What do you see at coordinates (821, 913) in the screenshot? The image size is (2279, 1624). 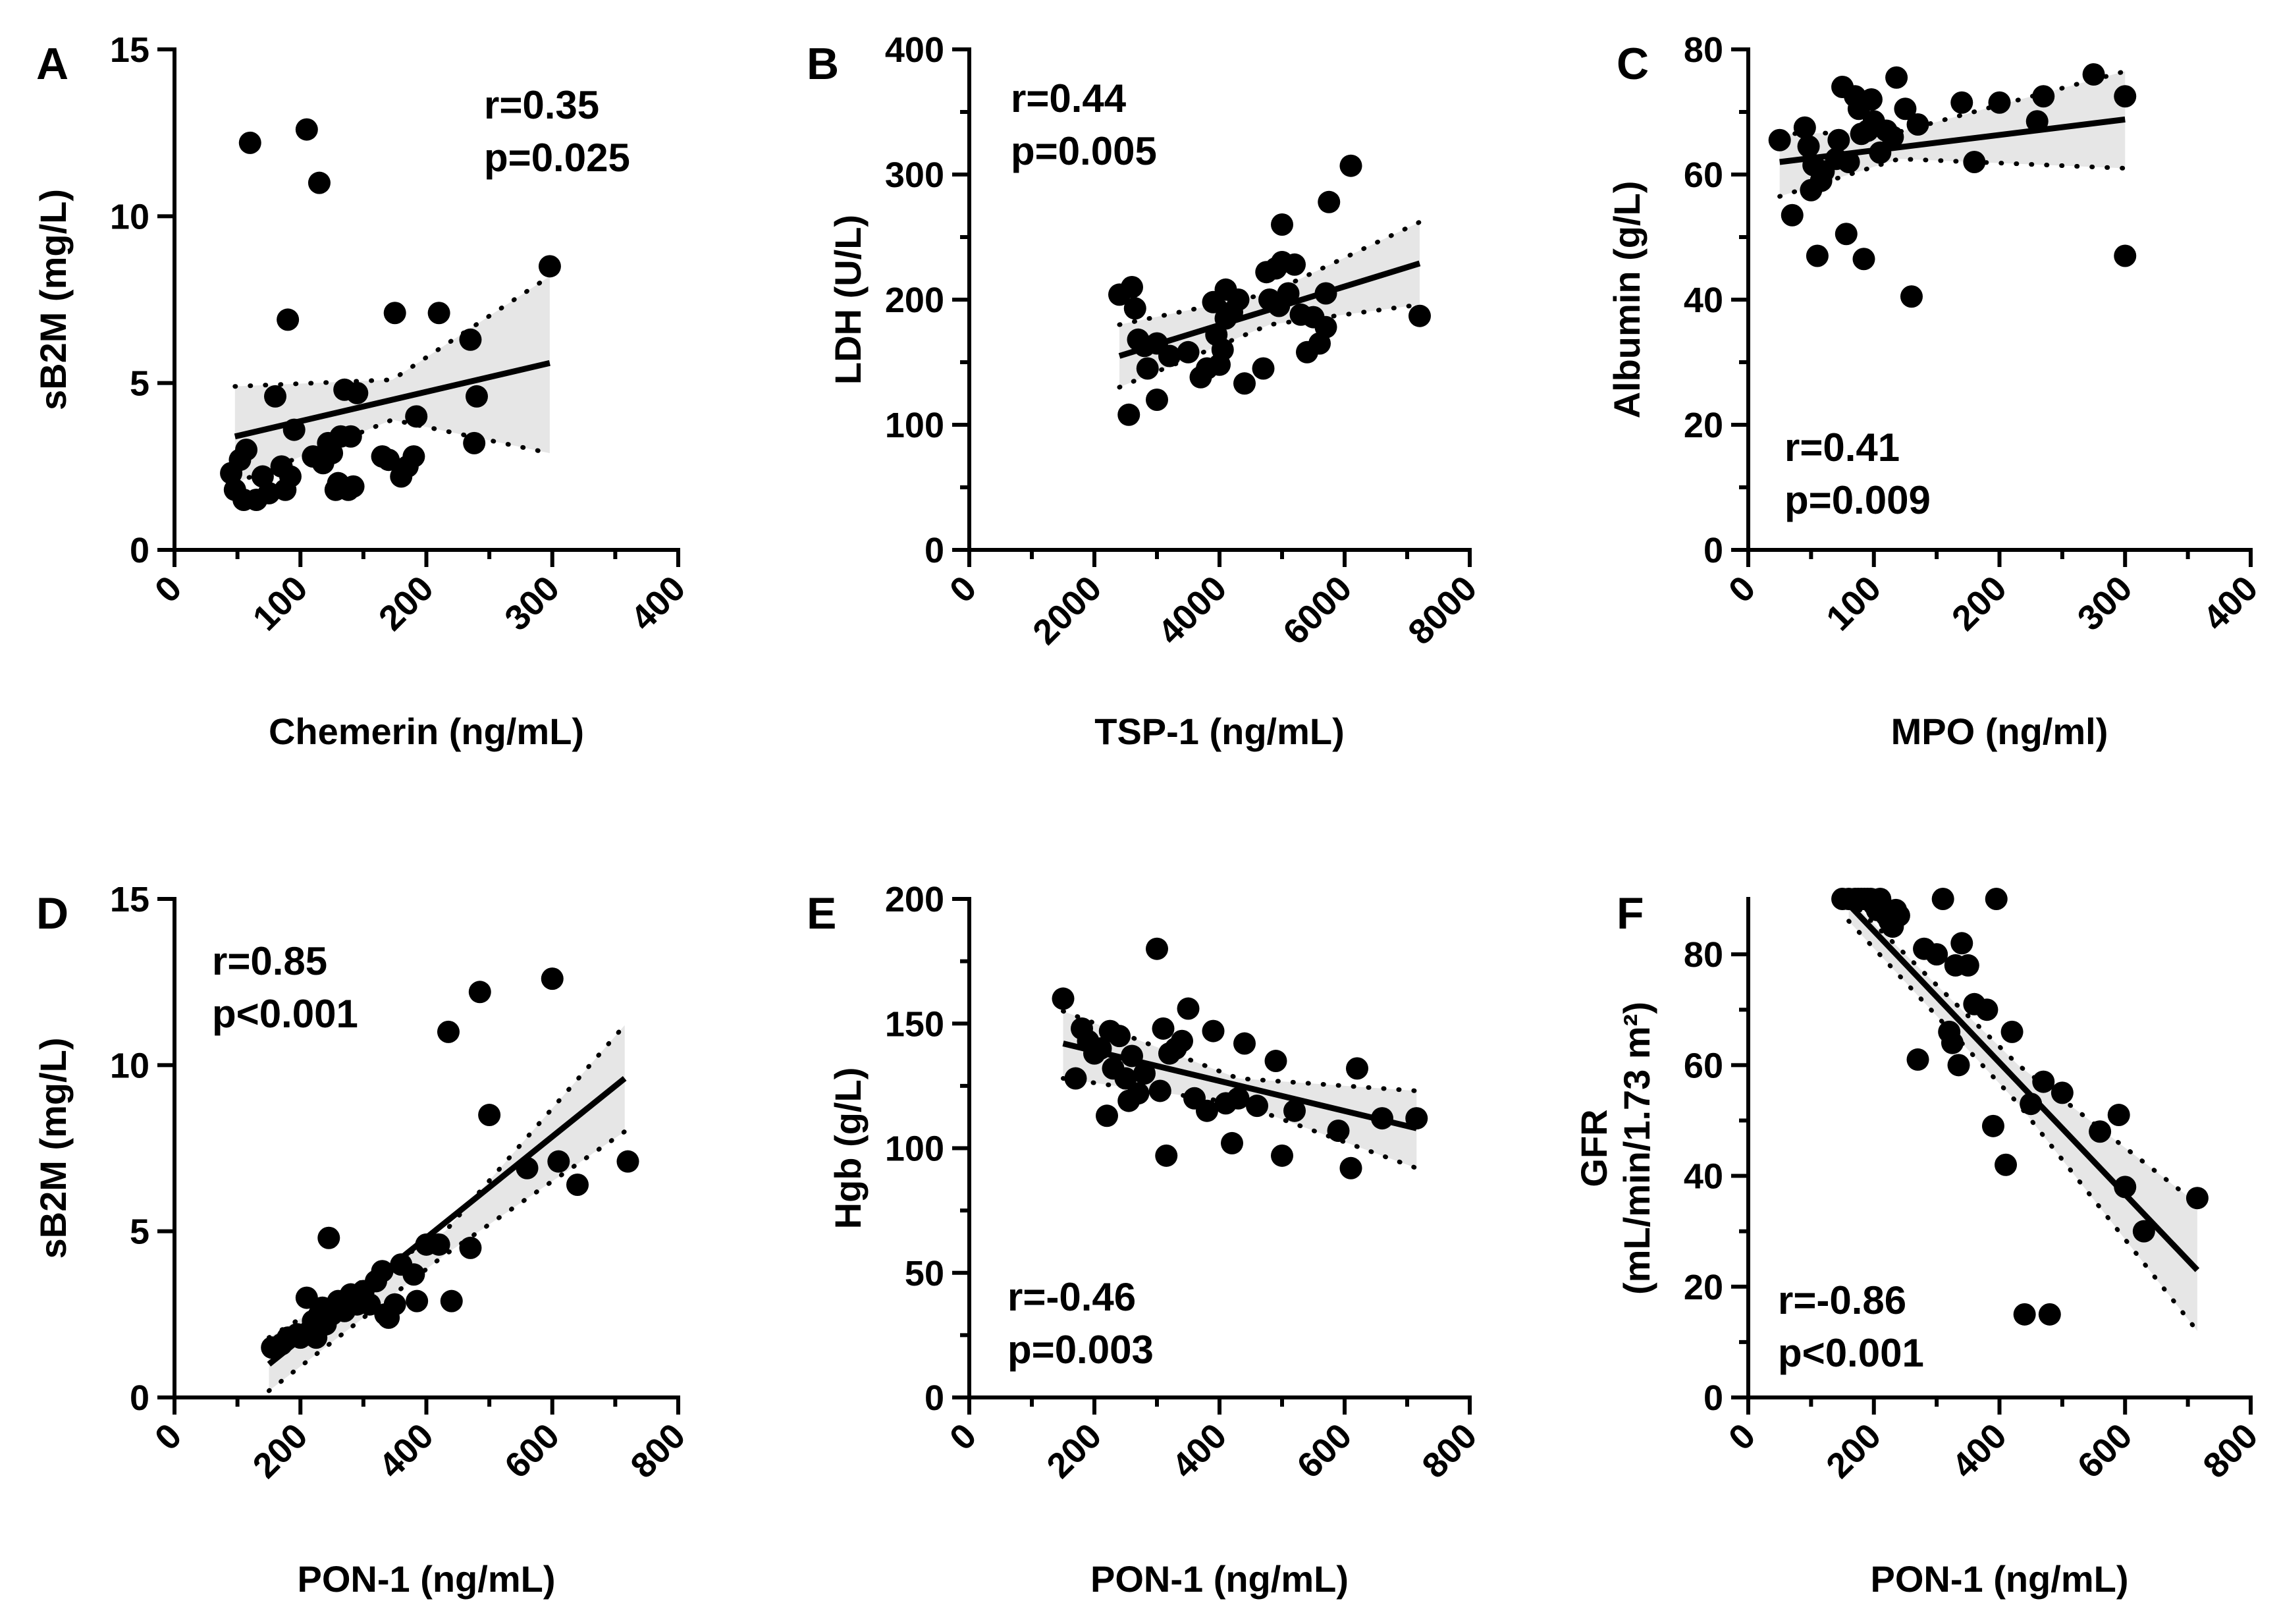 I see `panel-e-letter: E` at bounding box center [821, 913].